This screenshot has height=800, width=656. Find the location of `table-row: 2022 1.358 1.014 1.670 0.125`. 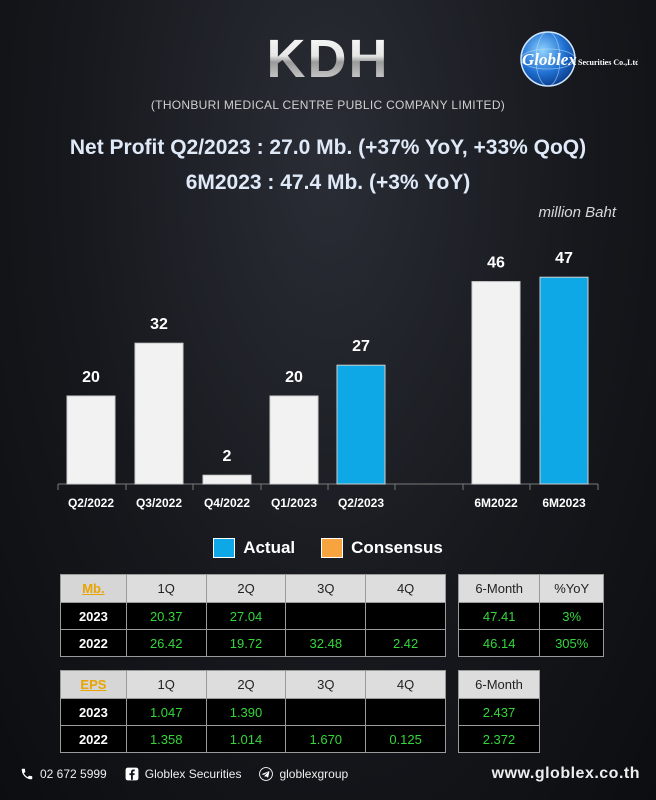

table-row: 2022 1.358 1.014 1.670 0.125 is located at coordinates (253, 739).